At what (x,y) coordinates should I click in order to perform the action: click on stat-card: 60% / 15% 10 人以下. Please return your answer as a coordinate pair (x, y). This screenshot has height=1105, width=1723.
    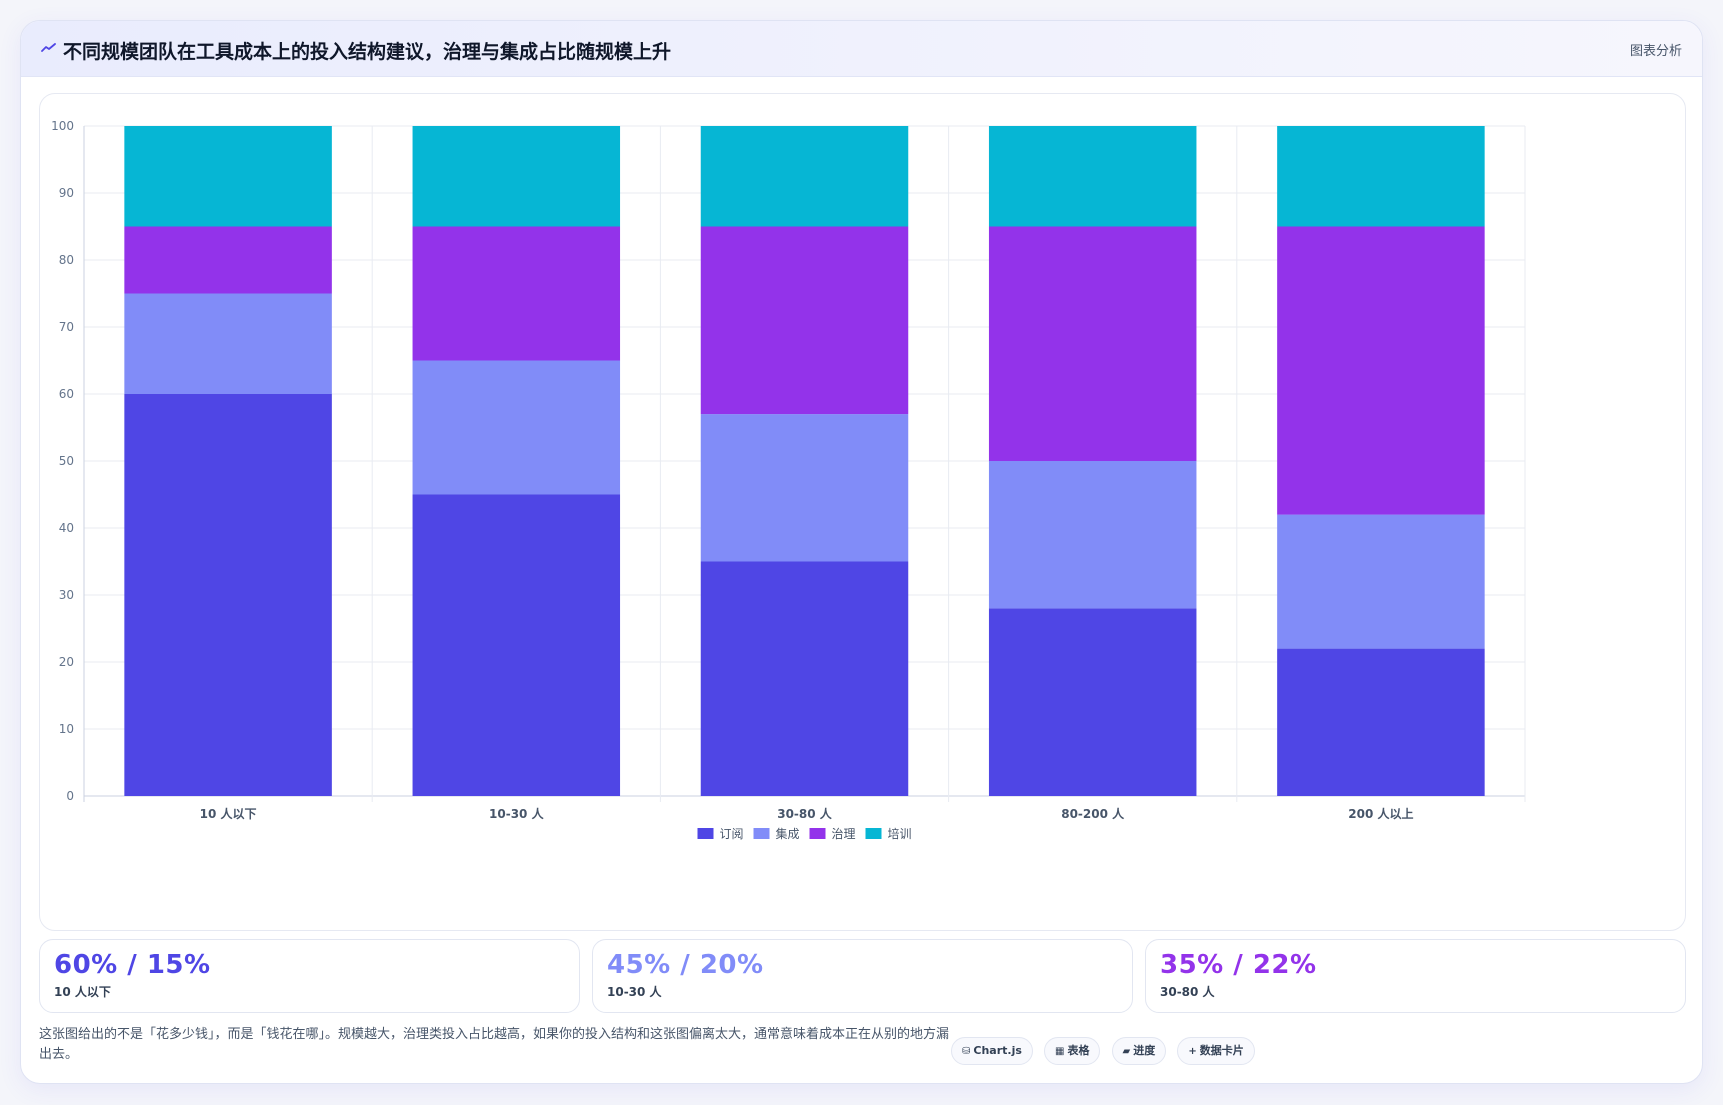
    Looking at the image, I should click on (309, 976).